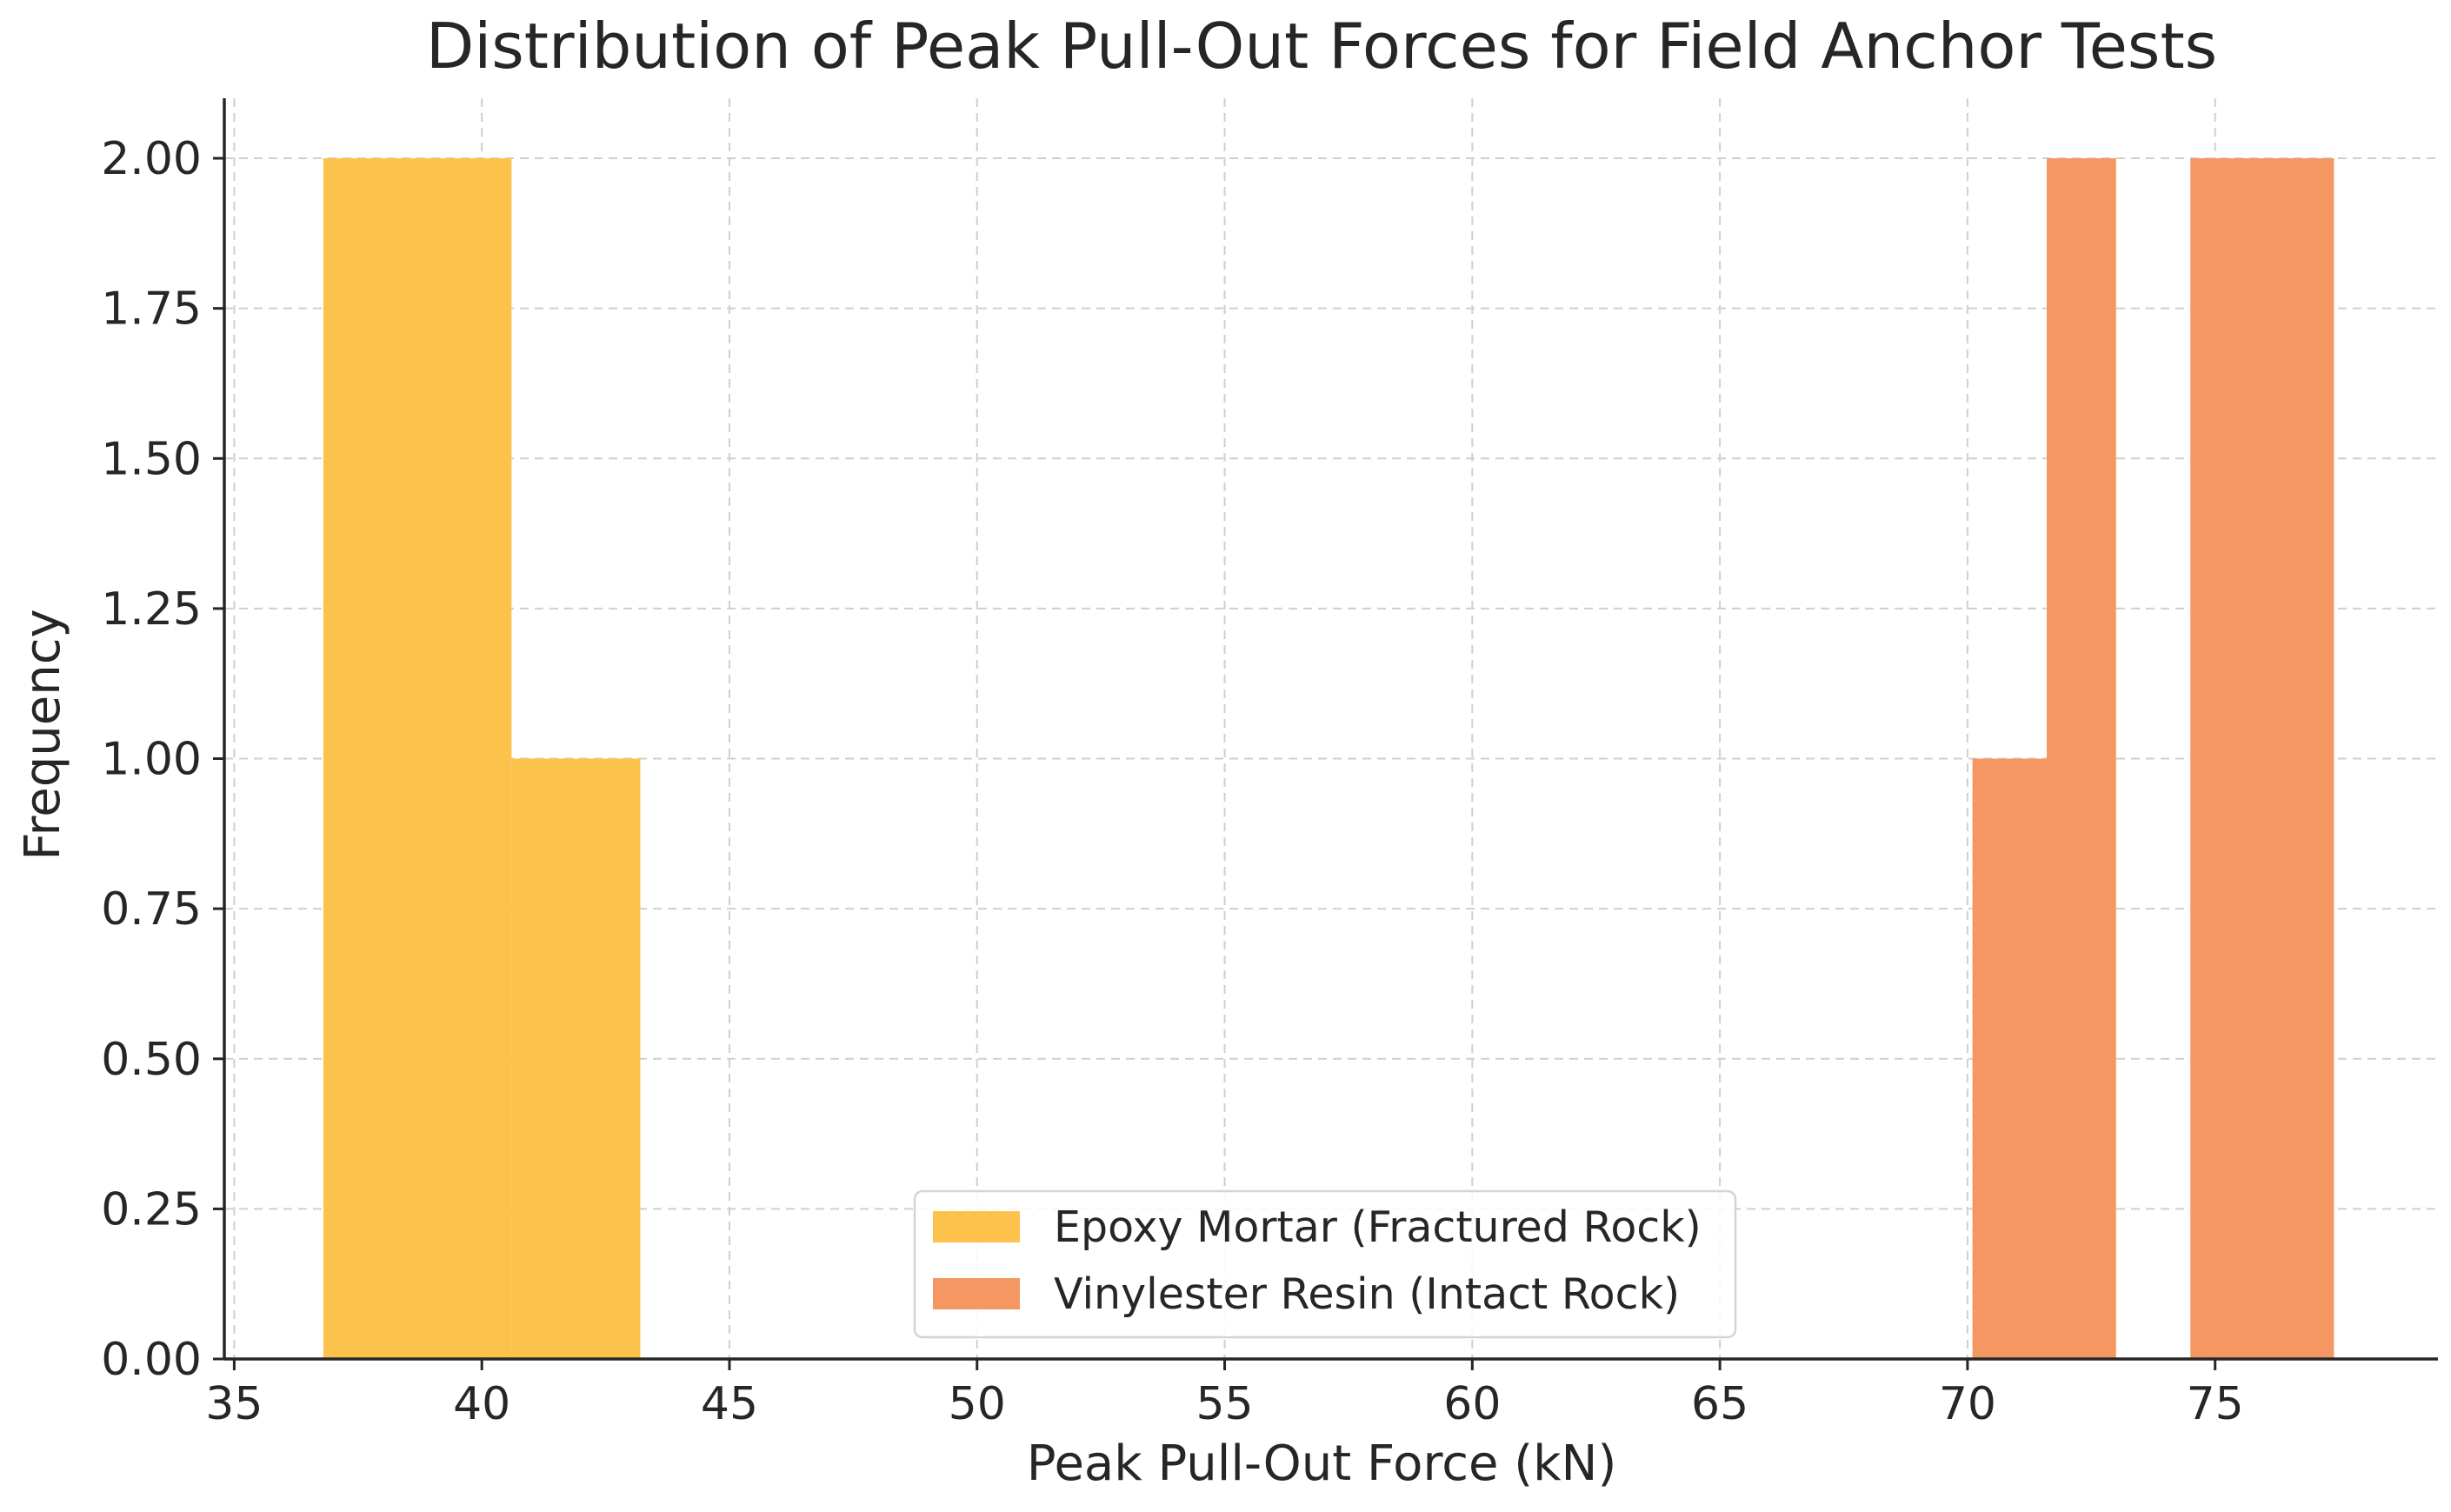 Image resolution: width=2451 pixels, height=1512 pixels. I want to click on x-tick-label: 55, so click(1224, 1404).